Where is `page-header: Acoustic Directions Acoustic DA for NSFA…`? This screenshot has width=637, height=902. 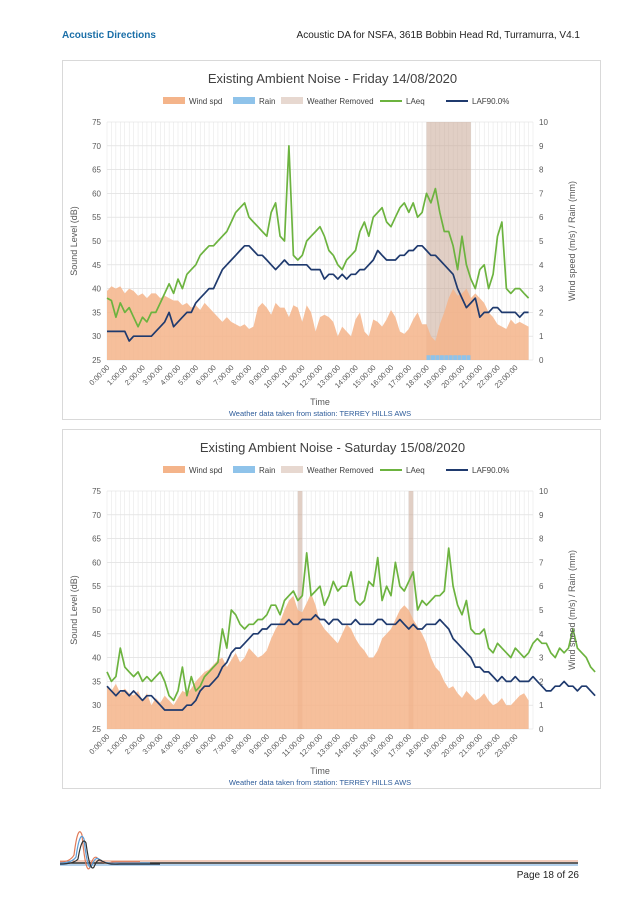
page-header: Acoustic Directions Acoustic DA for NSFA… is located at coordinates (318, 25).